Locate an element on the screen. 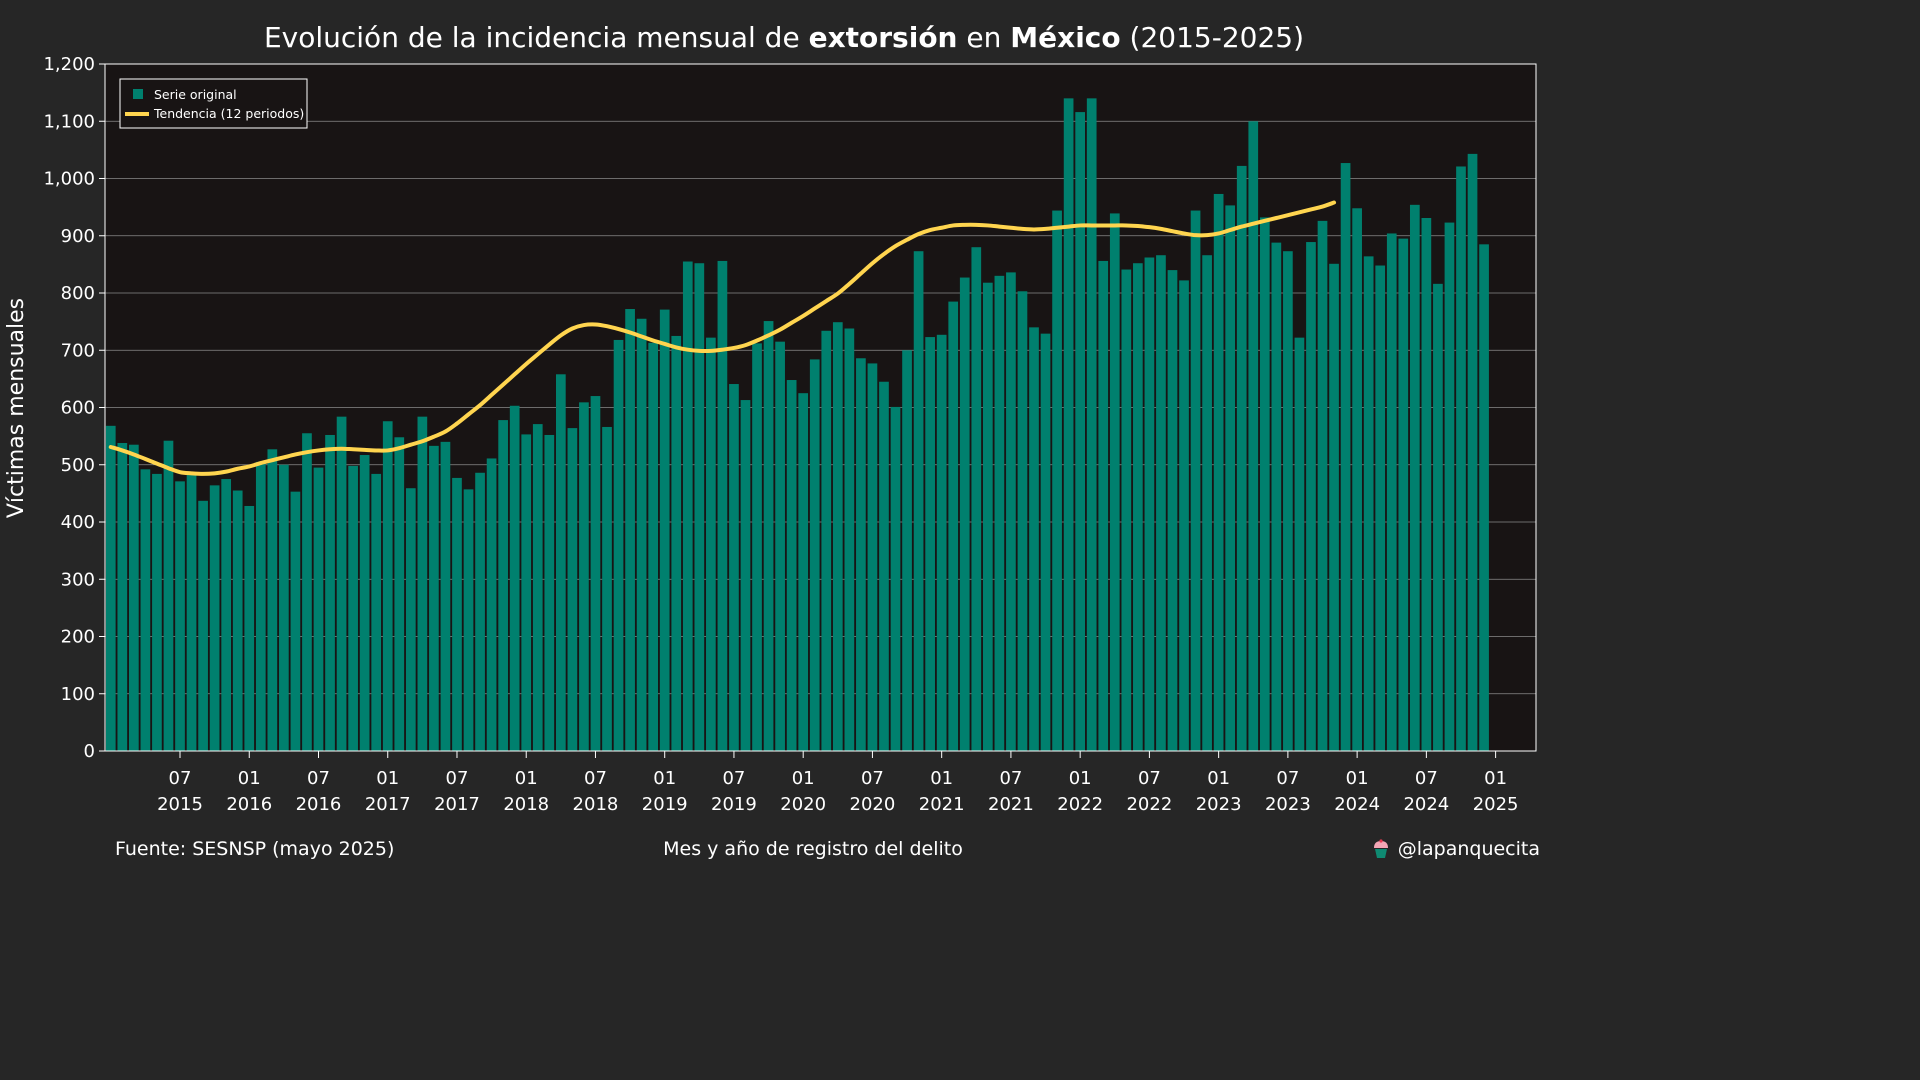 This screenshot has height=1080, width=1920. title-part-2: en is located at coordinates (984, 37).